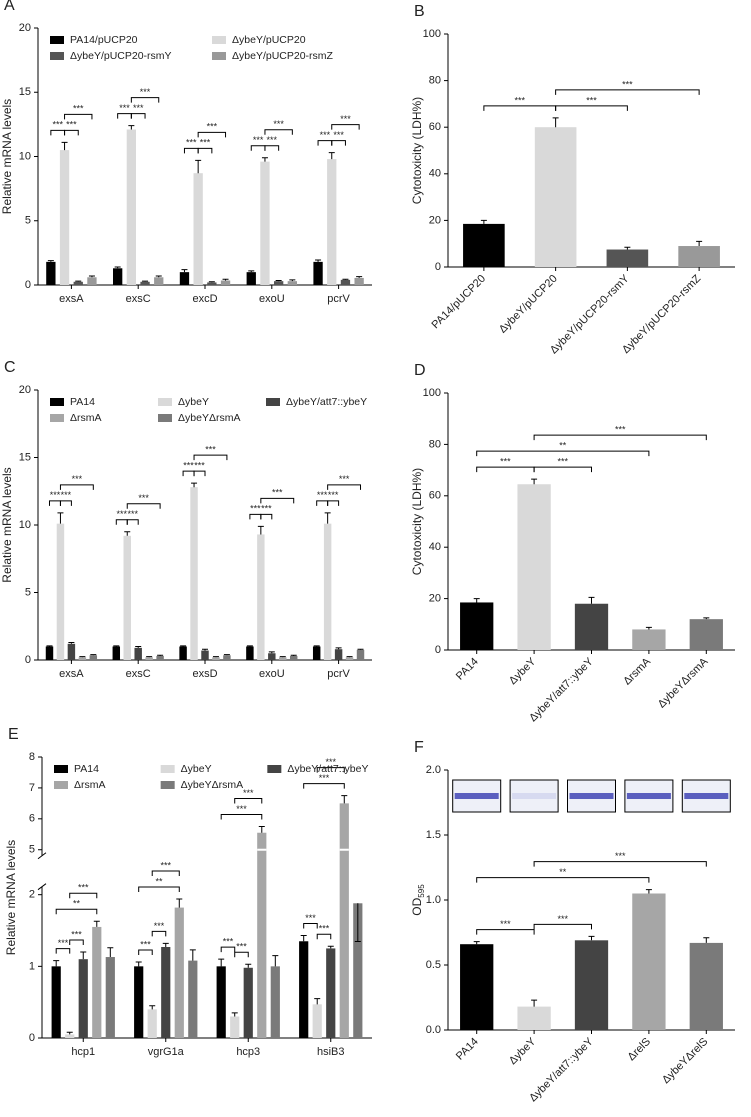 Image resolution: width=751 pixels, height=1117 pixels. Describe the element at coordinates (32, 895) in the screenshot. I see `y-tick-label: 2` at that location.